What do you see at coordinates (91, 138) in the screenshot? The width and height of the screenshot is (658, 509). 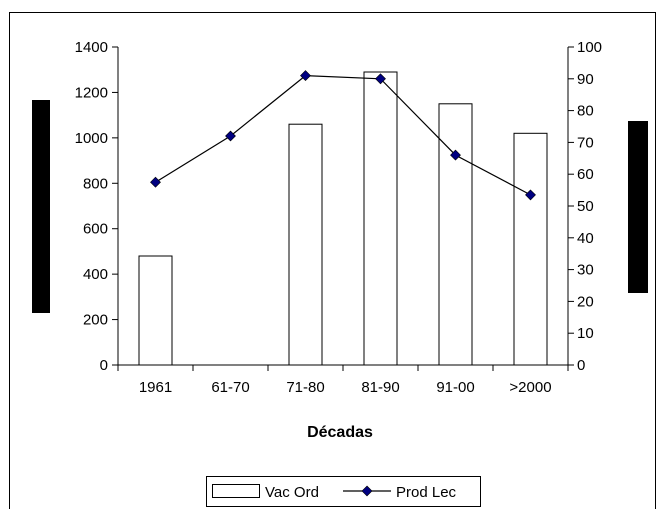 I see `y-tick-label-5: 1000` at bounding box center [91, 138].